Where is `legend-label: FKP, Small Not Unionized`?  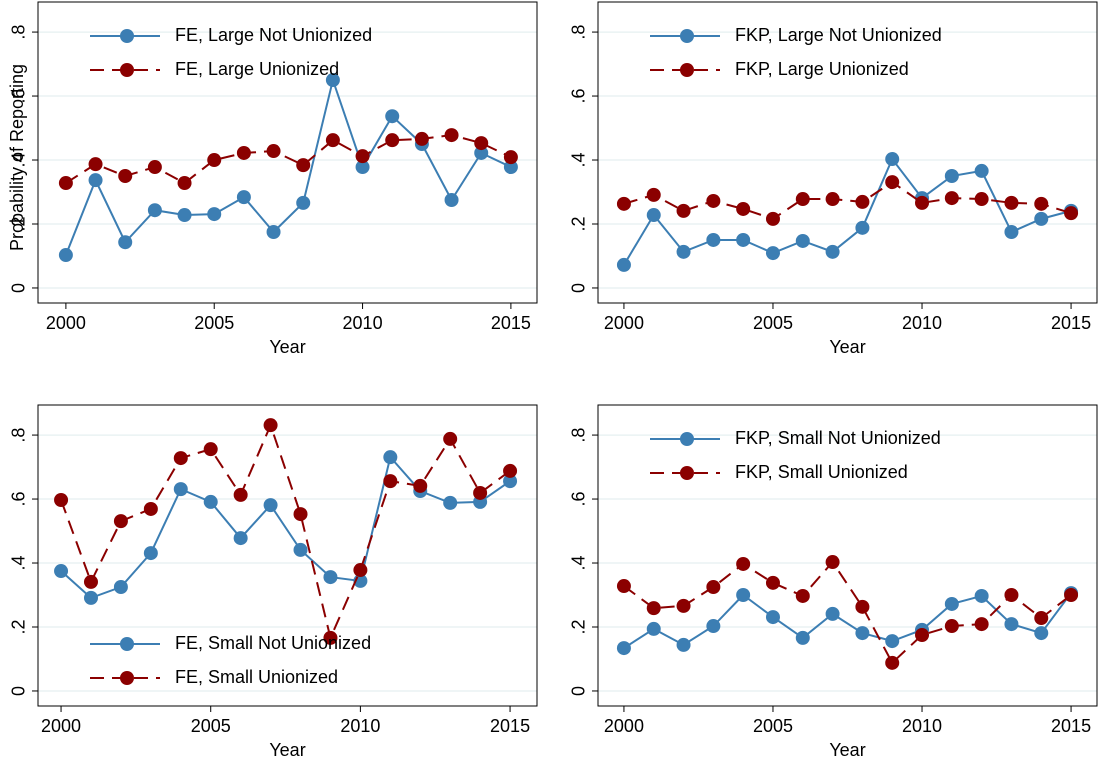
legend-label: FKP, Small Not Unionized is located at coordinates (838, 438).